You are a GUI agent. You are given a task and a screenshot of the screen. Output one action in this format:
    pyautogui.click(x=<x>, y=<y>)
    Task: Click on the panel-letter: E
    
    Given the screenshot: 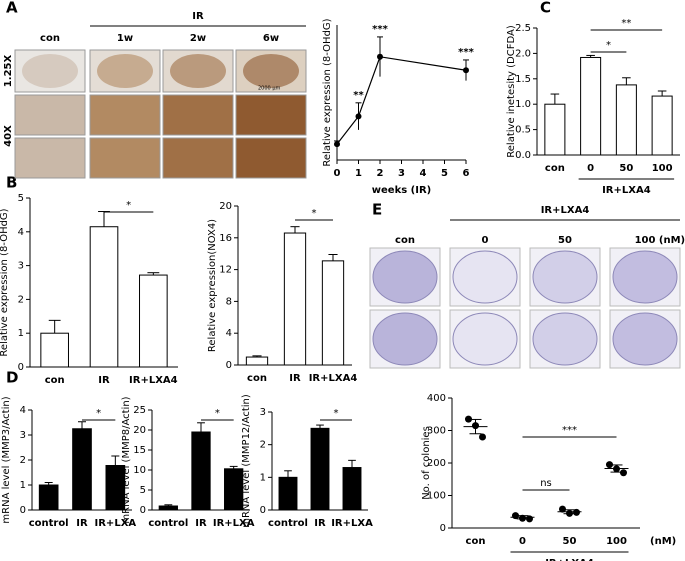 What is the action you would take?
    pyautogui.click(x=377, y=210)
    